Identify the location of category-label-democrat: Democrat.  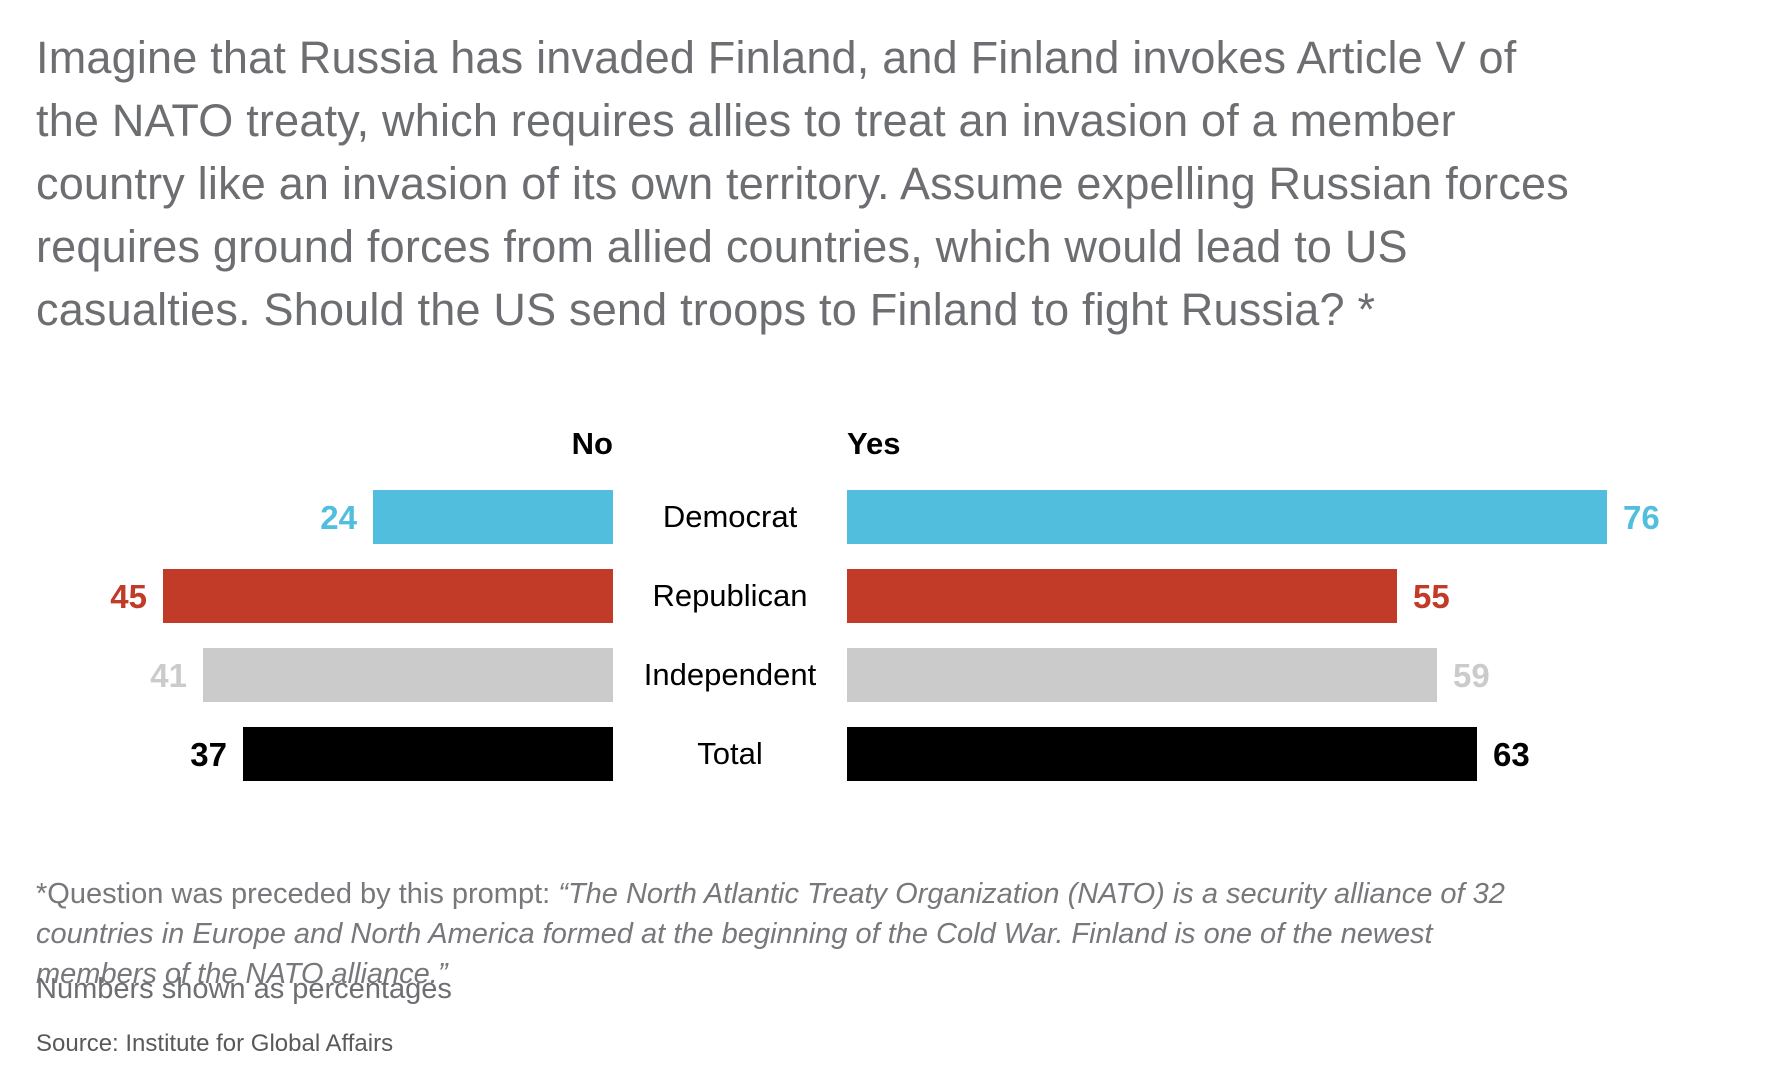
(730, 516).